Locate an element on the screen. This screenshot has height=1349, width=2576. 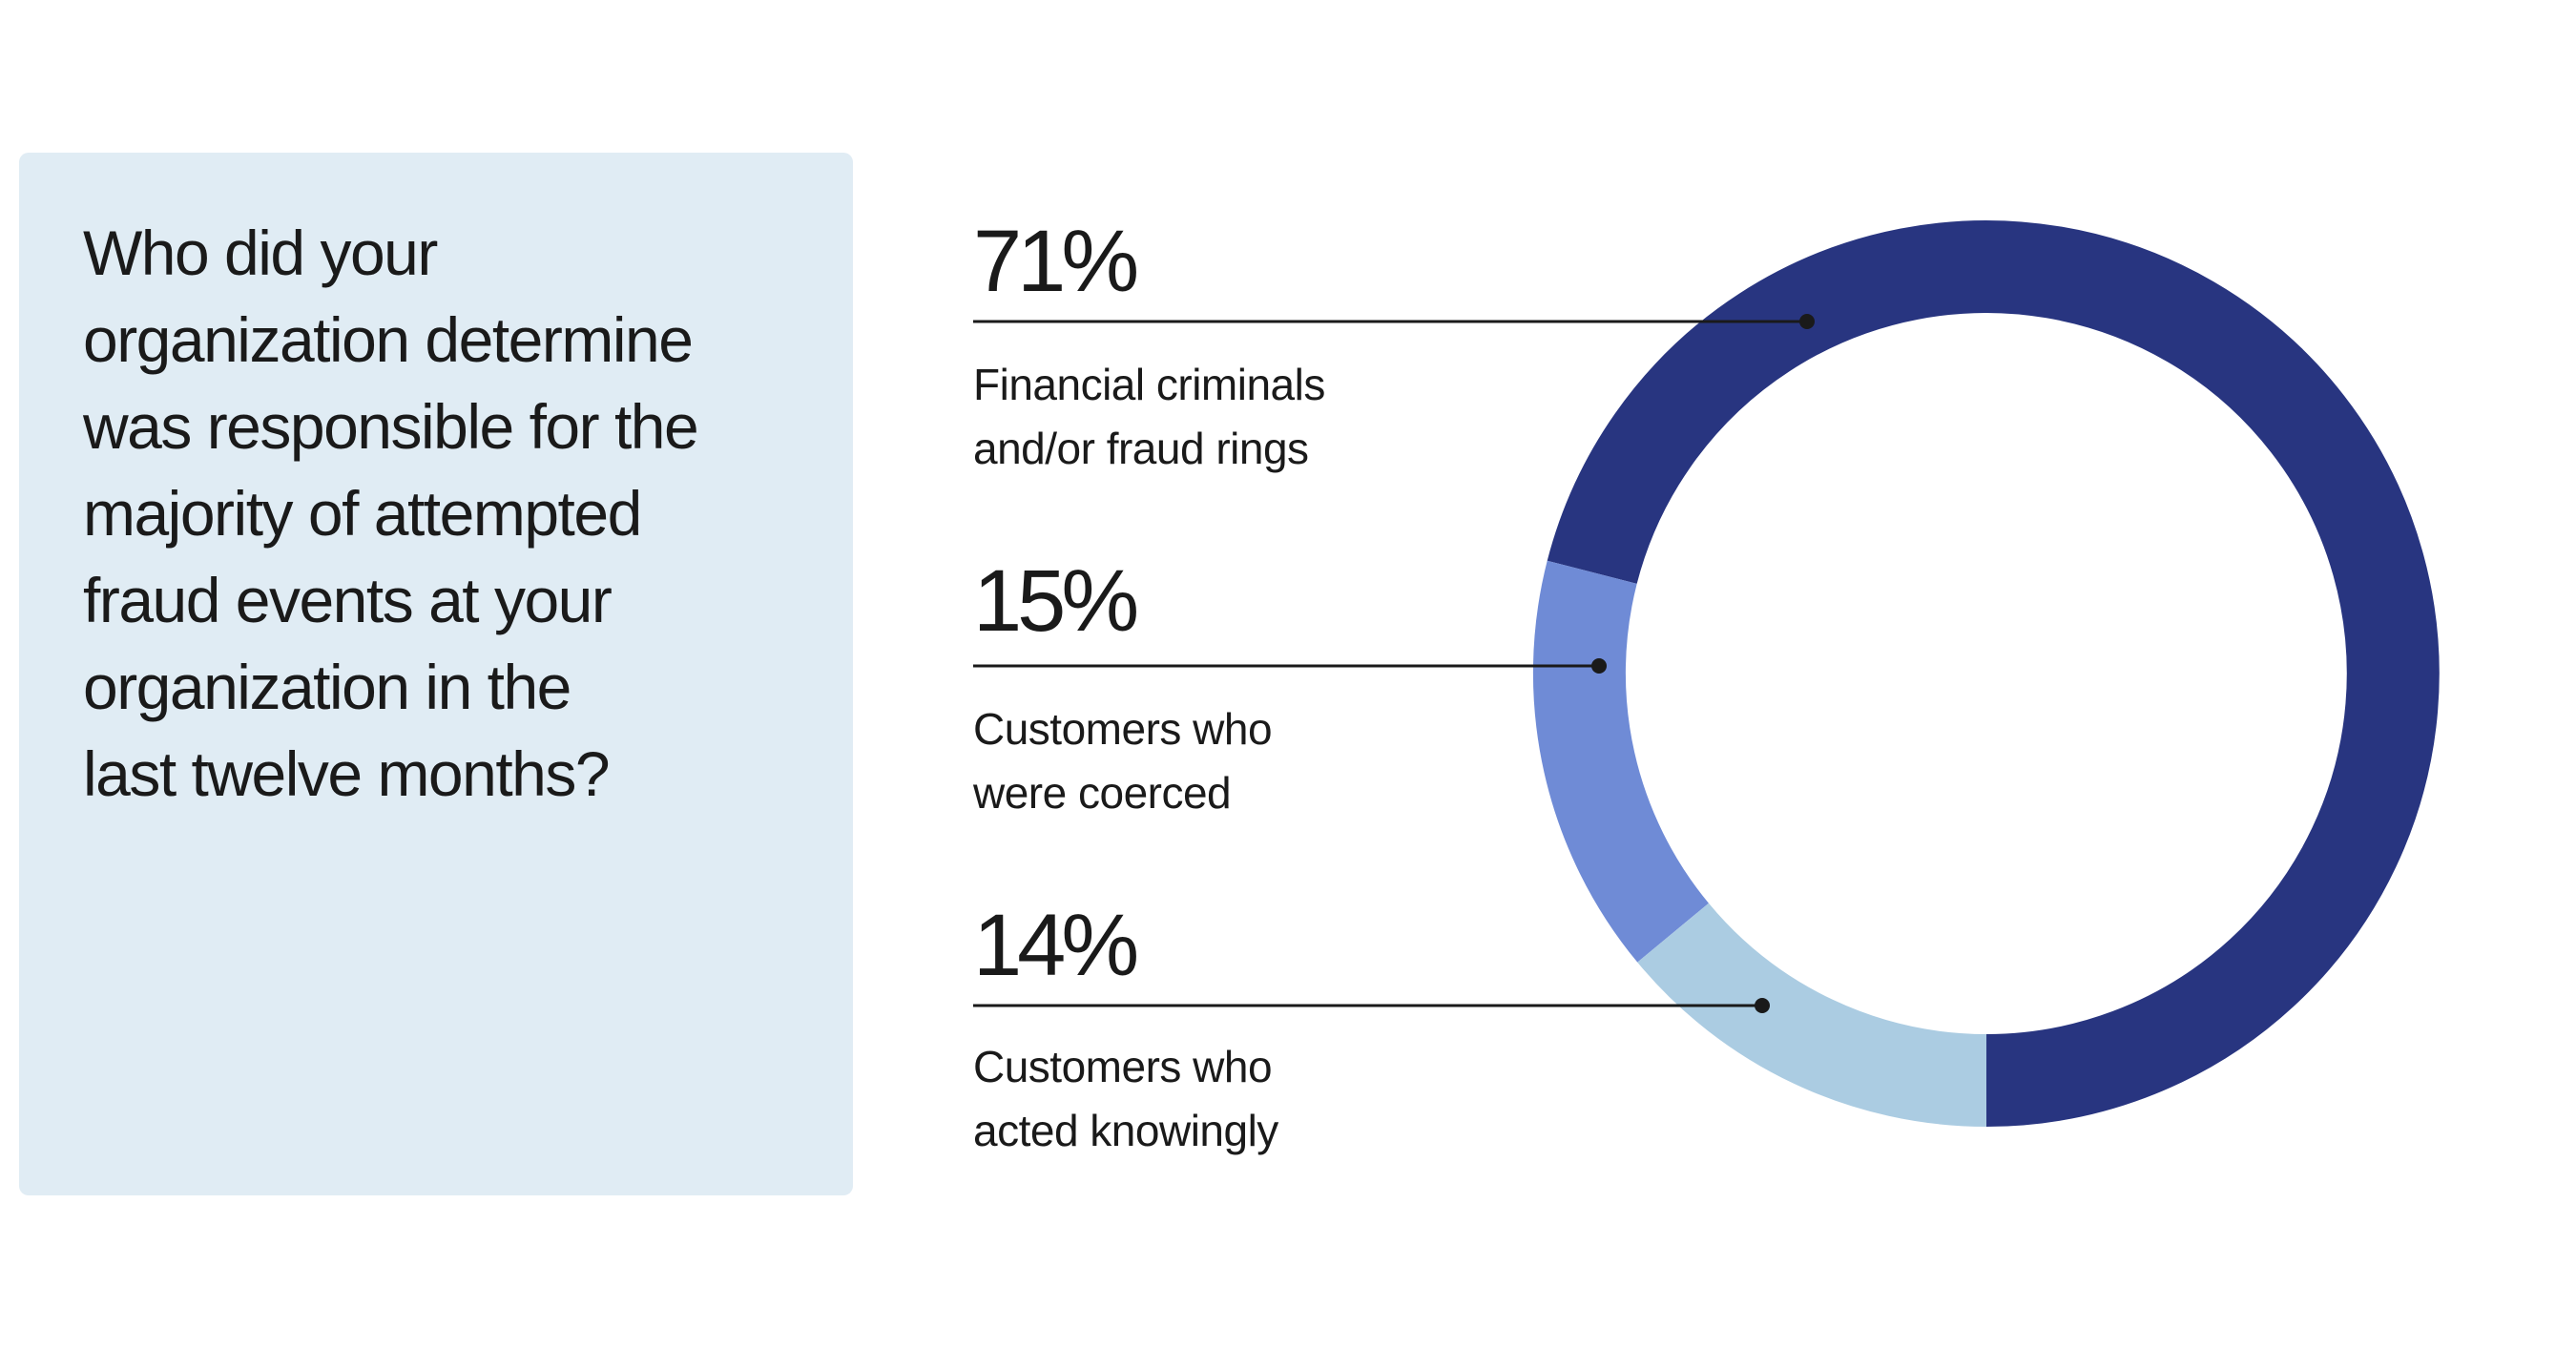
value-label: 14% is located at coordinates (1056, 945).